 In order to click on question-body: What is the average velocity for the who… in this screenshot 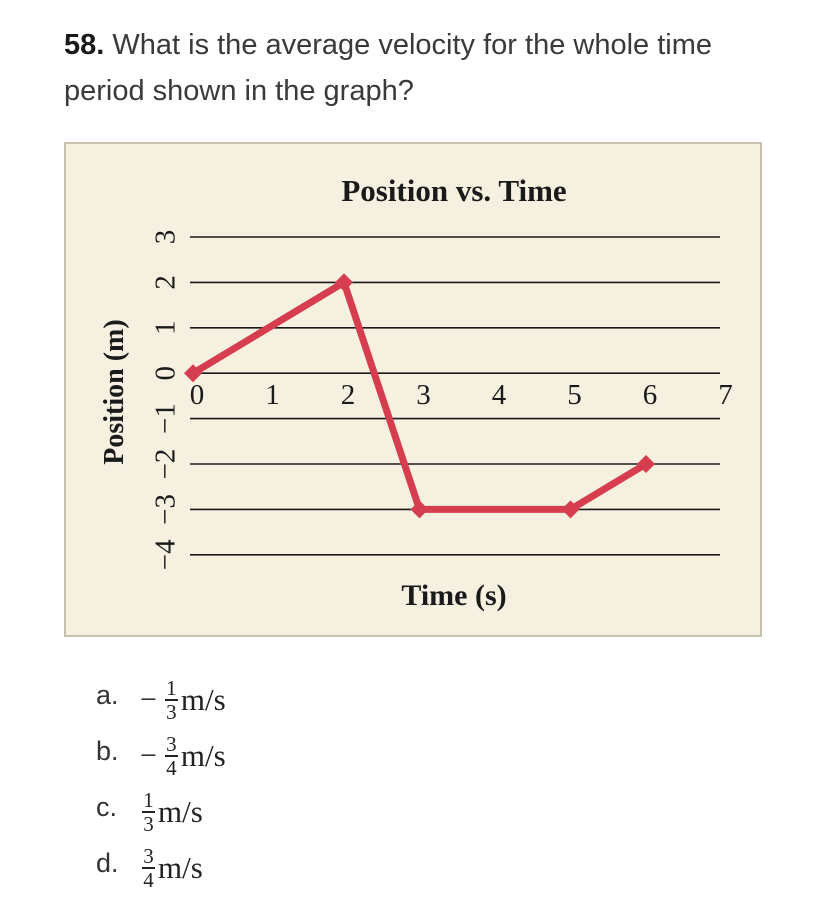, I will do `click(388, 68)`.